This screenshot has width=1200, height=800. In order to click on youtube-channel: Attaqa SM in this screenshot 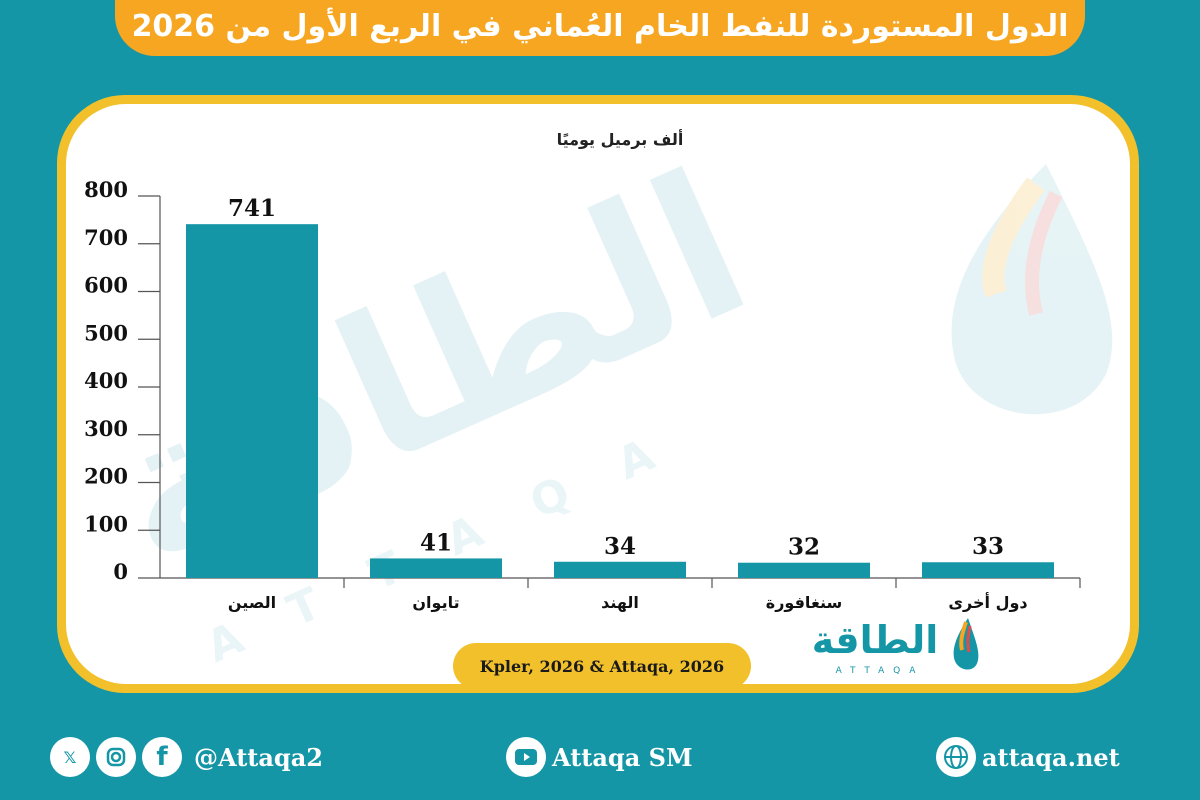, I will do `click(622, 757)`.